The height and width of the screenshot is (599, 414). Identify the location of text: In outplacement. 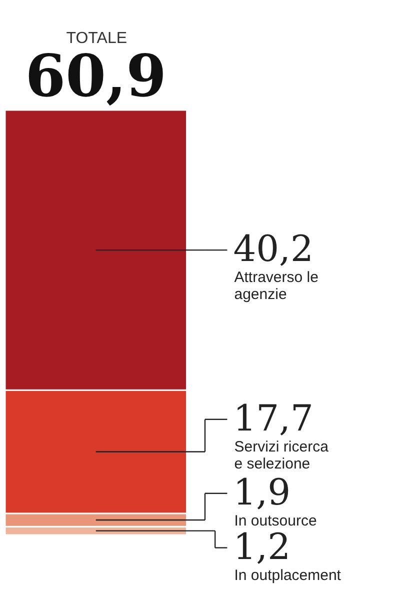
(288, 575).